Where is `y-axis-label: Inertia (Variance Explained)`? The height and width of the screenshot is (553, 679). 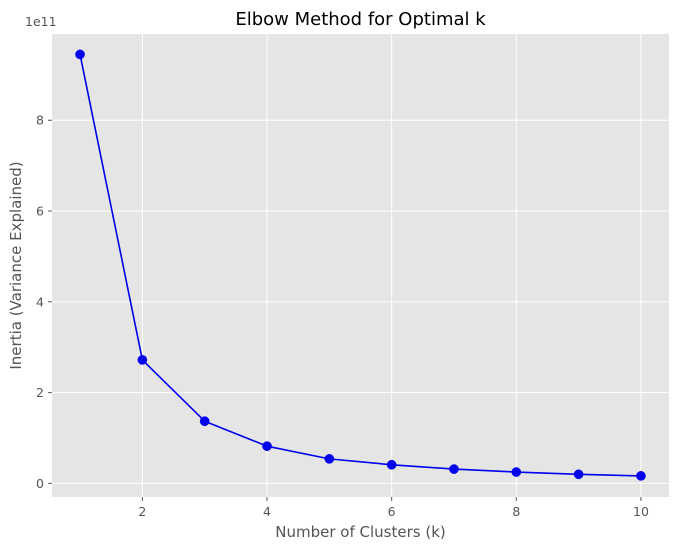
y-axis-label: Inertia (Variance Explained) is located at coordinates (16, 265).